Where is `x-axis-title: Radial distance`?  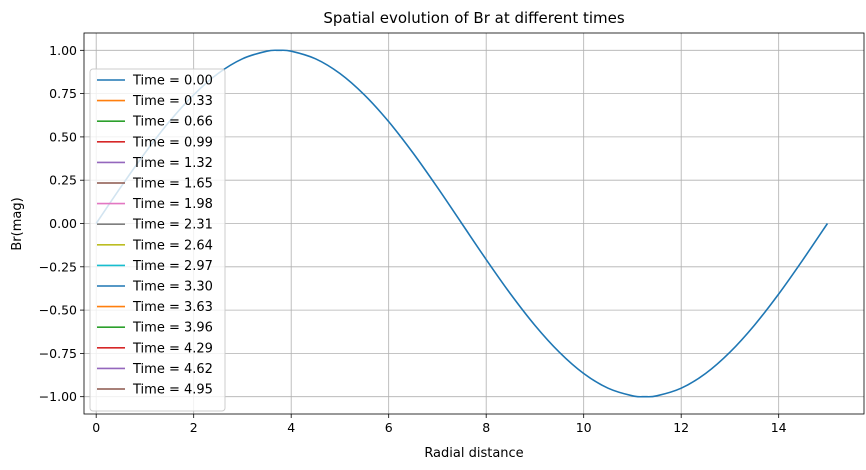 x-axis-title: Radial distance is located at coordinates (473, 453).